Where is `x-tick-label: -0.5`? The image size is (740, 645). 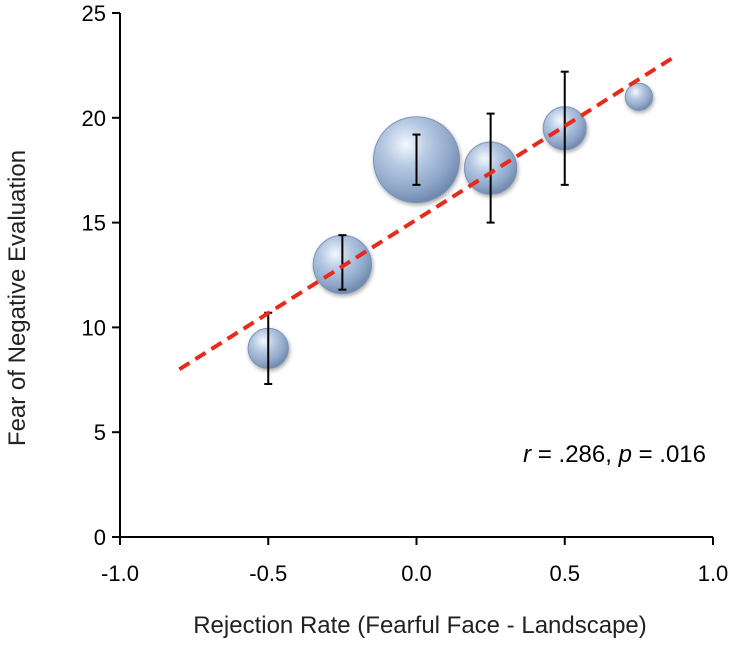
x-tick-label: -0.5 is located at coordinates (268, 573).